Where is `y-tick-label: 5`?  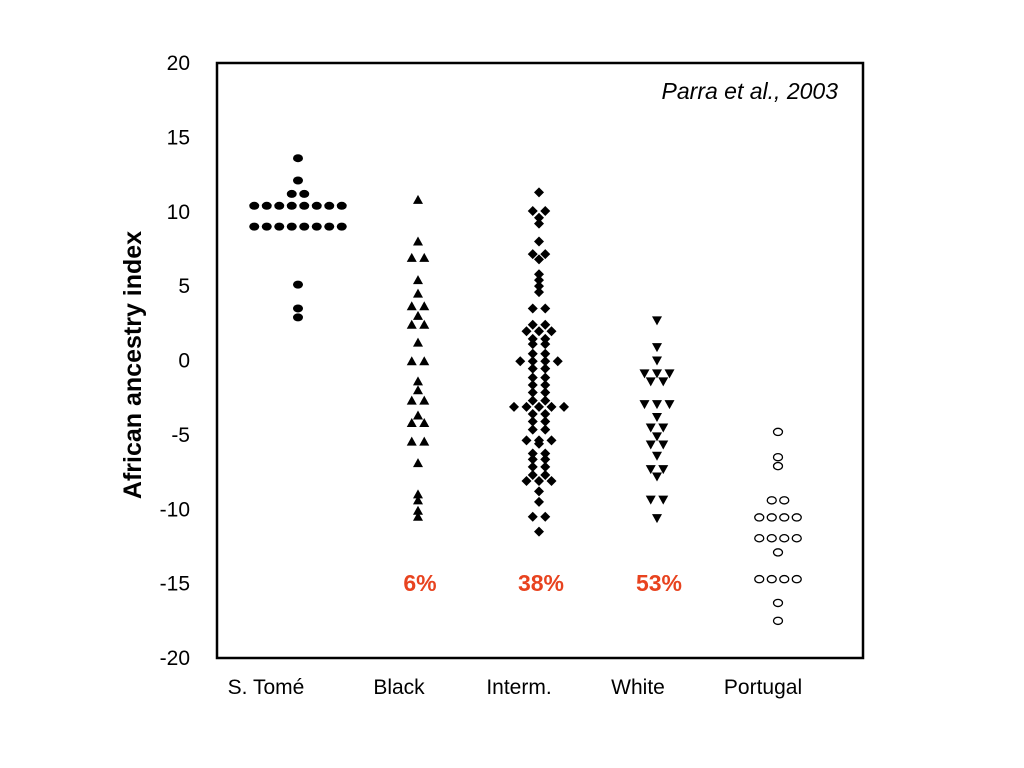
y-tick-label: 5 is located at coordinates (184, 286).